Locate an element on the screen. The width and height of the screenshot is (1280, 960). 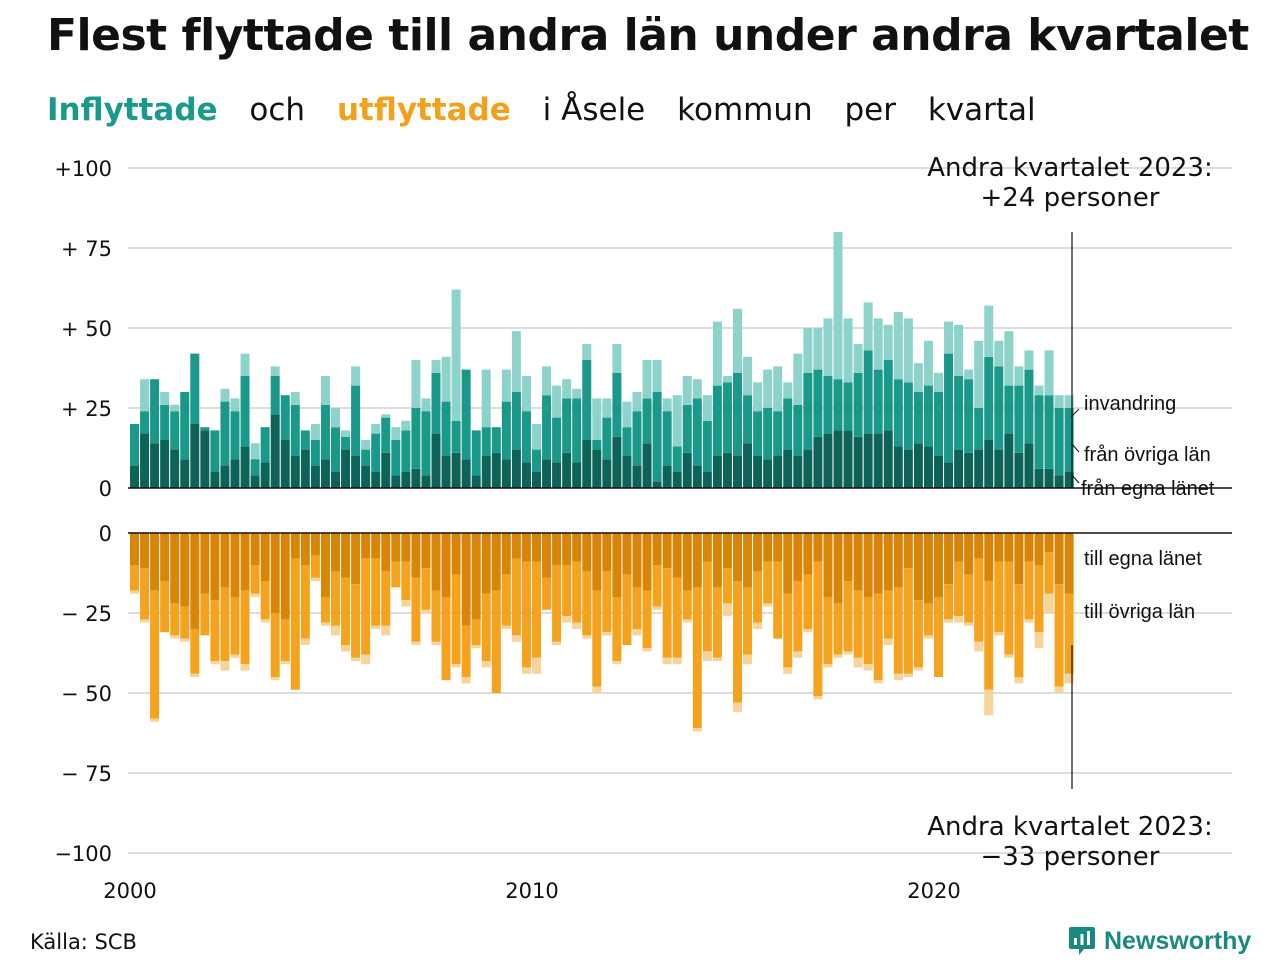
subtitle-inflyttade: Inflyttade is located at coordinates (132, 110).